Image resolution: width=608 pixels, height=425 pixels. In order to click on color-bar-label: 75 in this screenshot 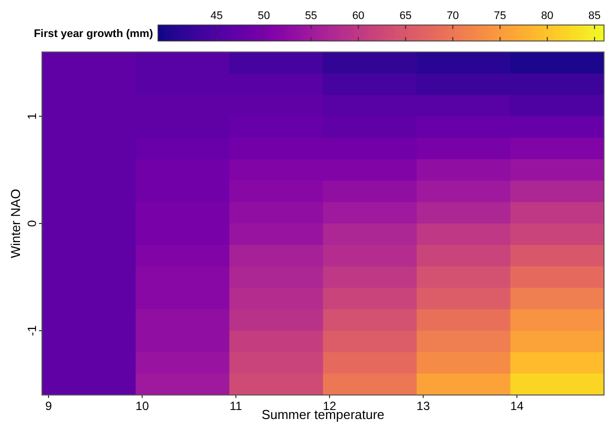, I will do `click(500, 16)`.